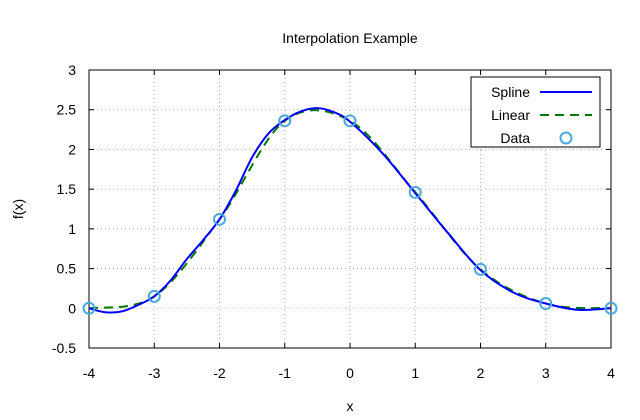 The width and height of the screenshot is (640, 420). What do you see at coordinates (18, 209) in the screenshot?
I see `y-axis-label: f(x)` at bounding box center [18, 209].